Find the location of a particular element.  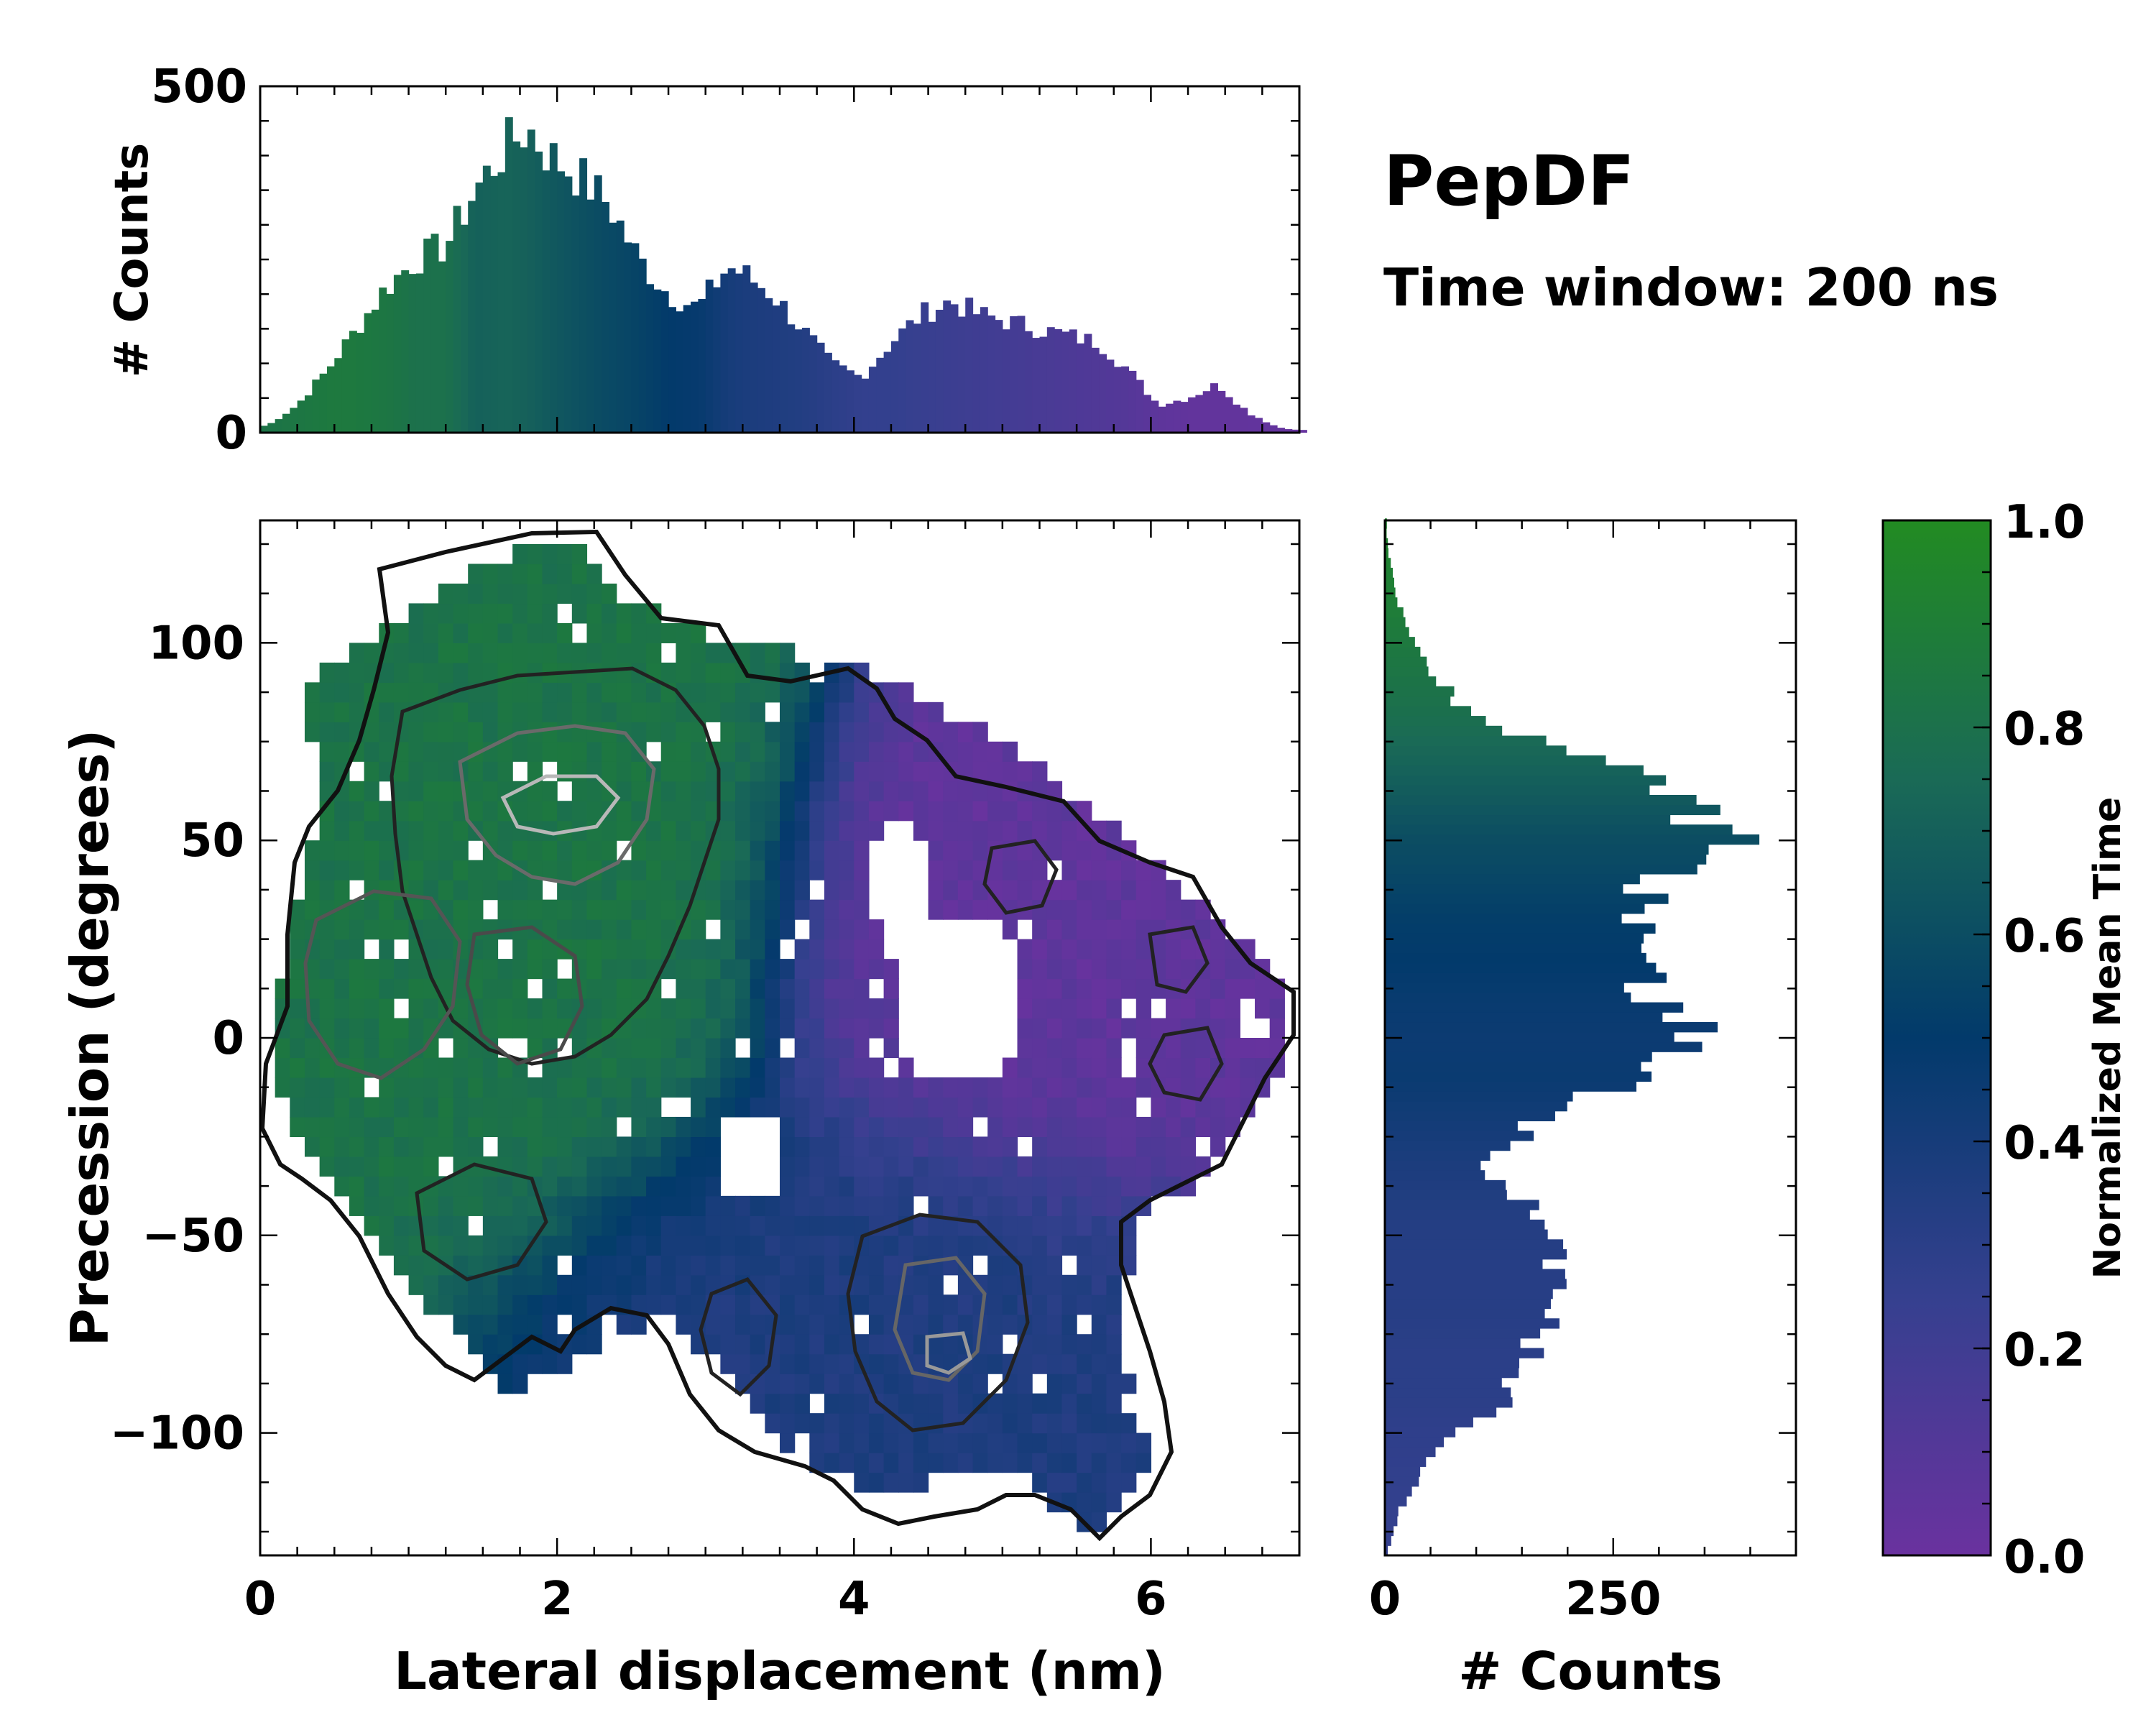

colorbar-tick-label: 0.0 is located at coordinates (2044, 1557).